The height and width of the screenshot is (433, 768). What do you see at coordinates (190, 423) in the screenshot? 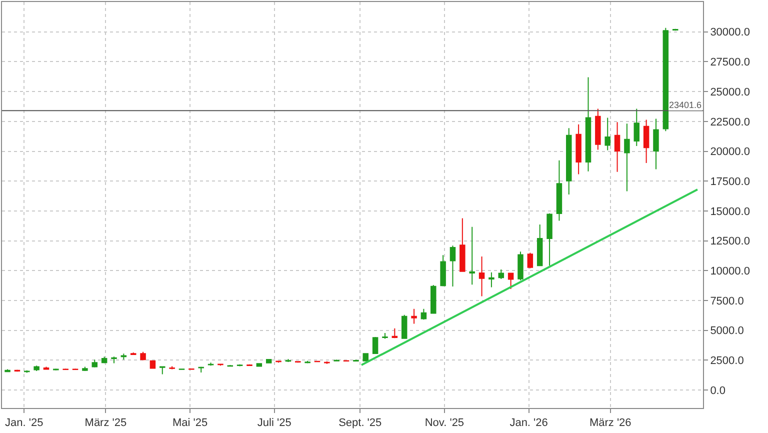
I see `x-tick-label: Mai '25` at bounding box center [190, 423].